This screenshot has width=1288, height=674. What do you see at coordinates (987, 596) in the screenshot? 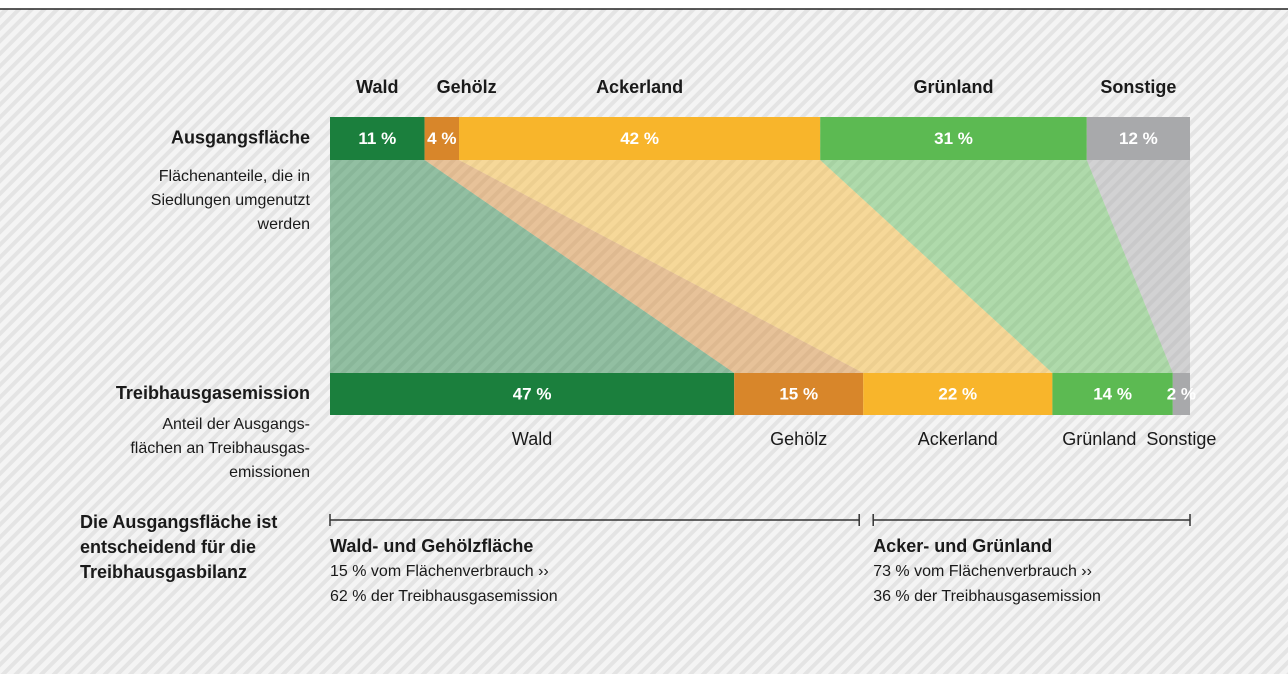
I see `group-line: 36 % der Treibhausgasemission` at bounding box center [987, 596].